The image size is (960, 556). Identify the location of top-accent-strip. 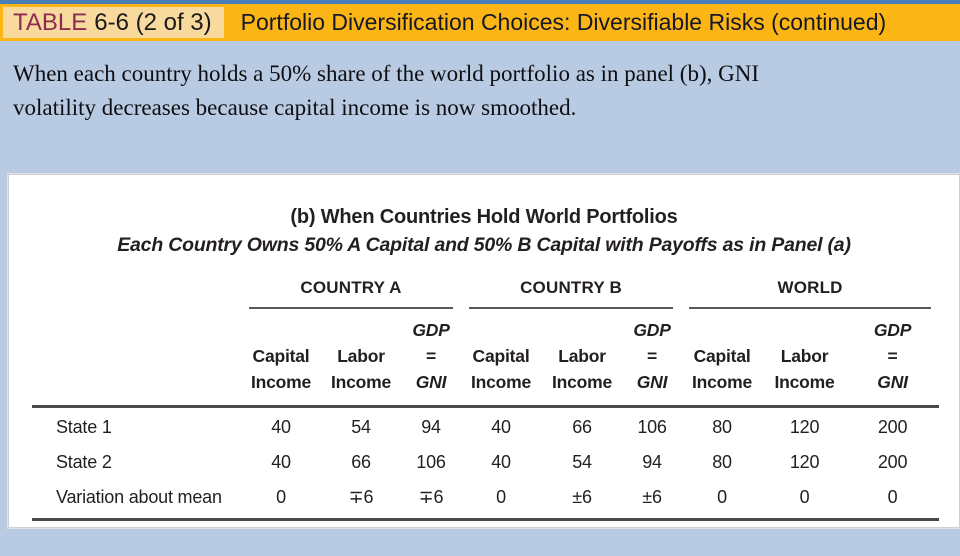
(480, 2).